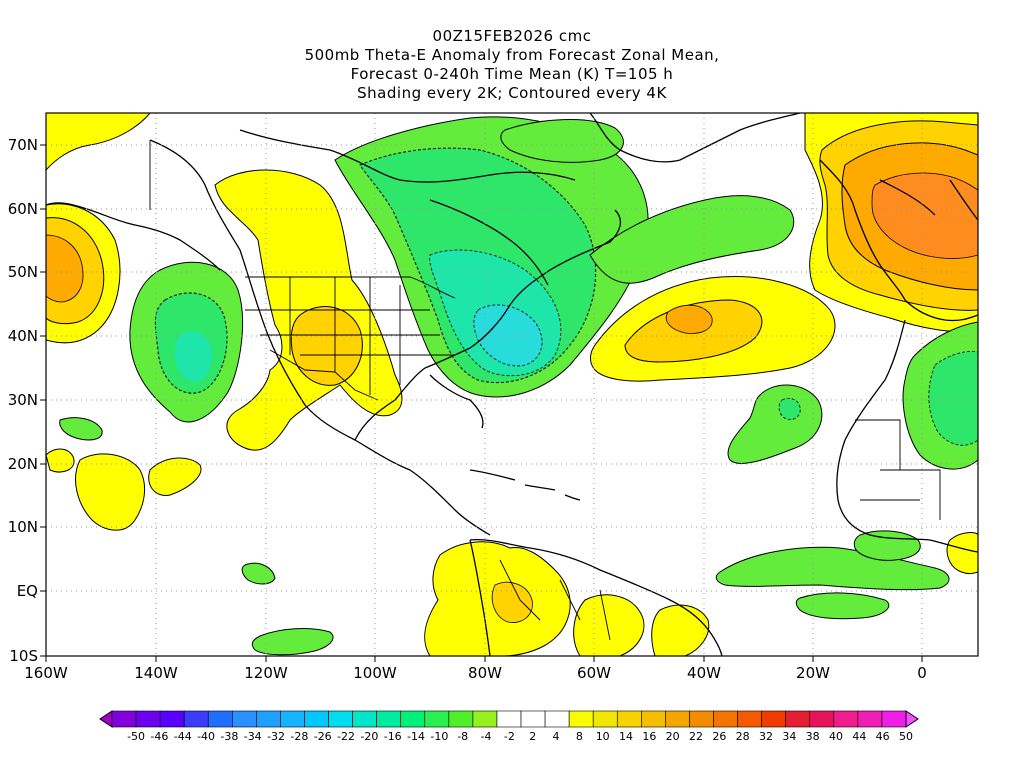 The width and height of the screenshot is (1024, 768). Describe the element at coordinates (23, 527) in the screenshot. I see `lat-label-10n: 10N` at that location.